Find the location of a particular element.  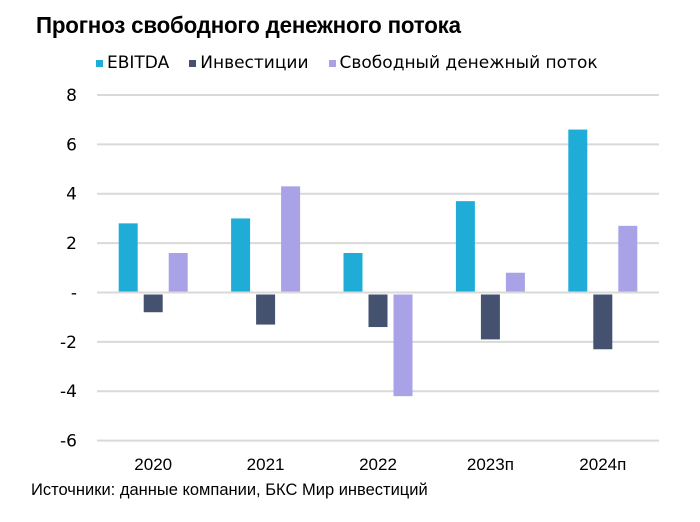

bar-ebitda-2020 is located at coordinates (128, 257).